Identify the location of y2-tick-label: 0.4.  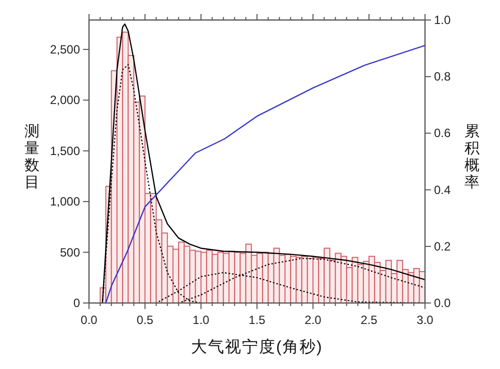
(443, 189).